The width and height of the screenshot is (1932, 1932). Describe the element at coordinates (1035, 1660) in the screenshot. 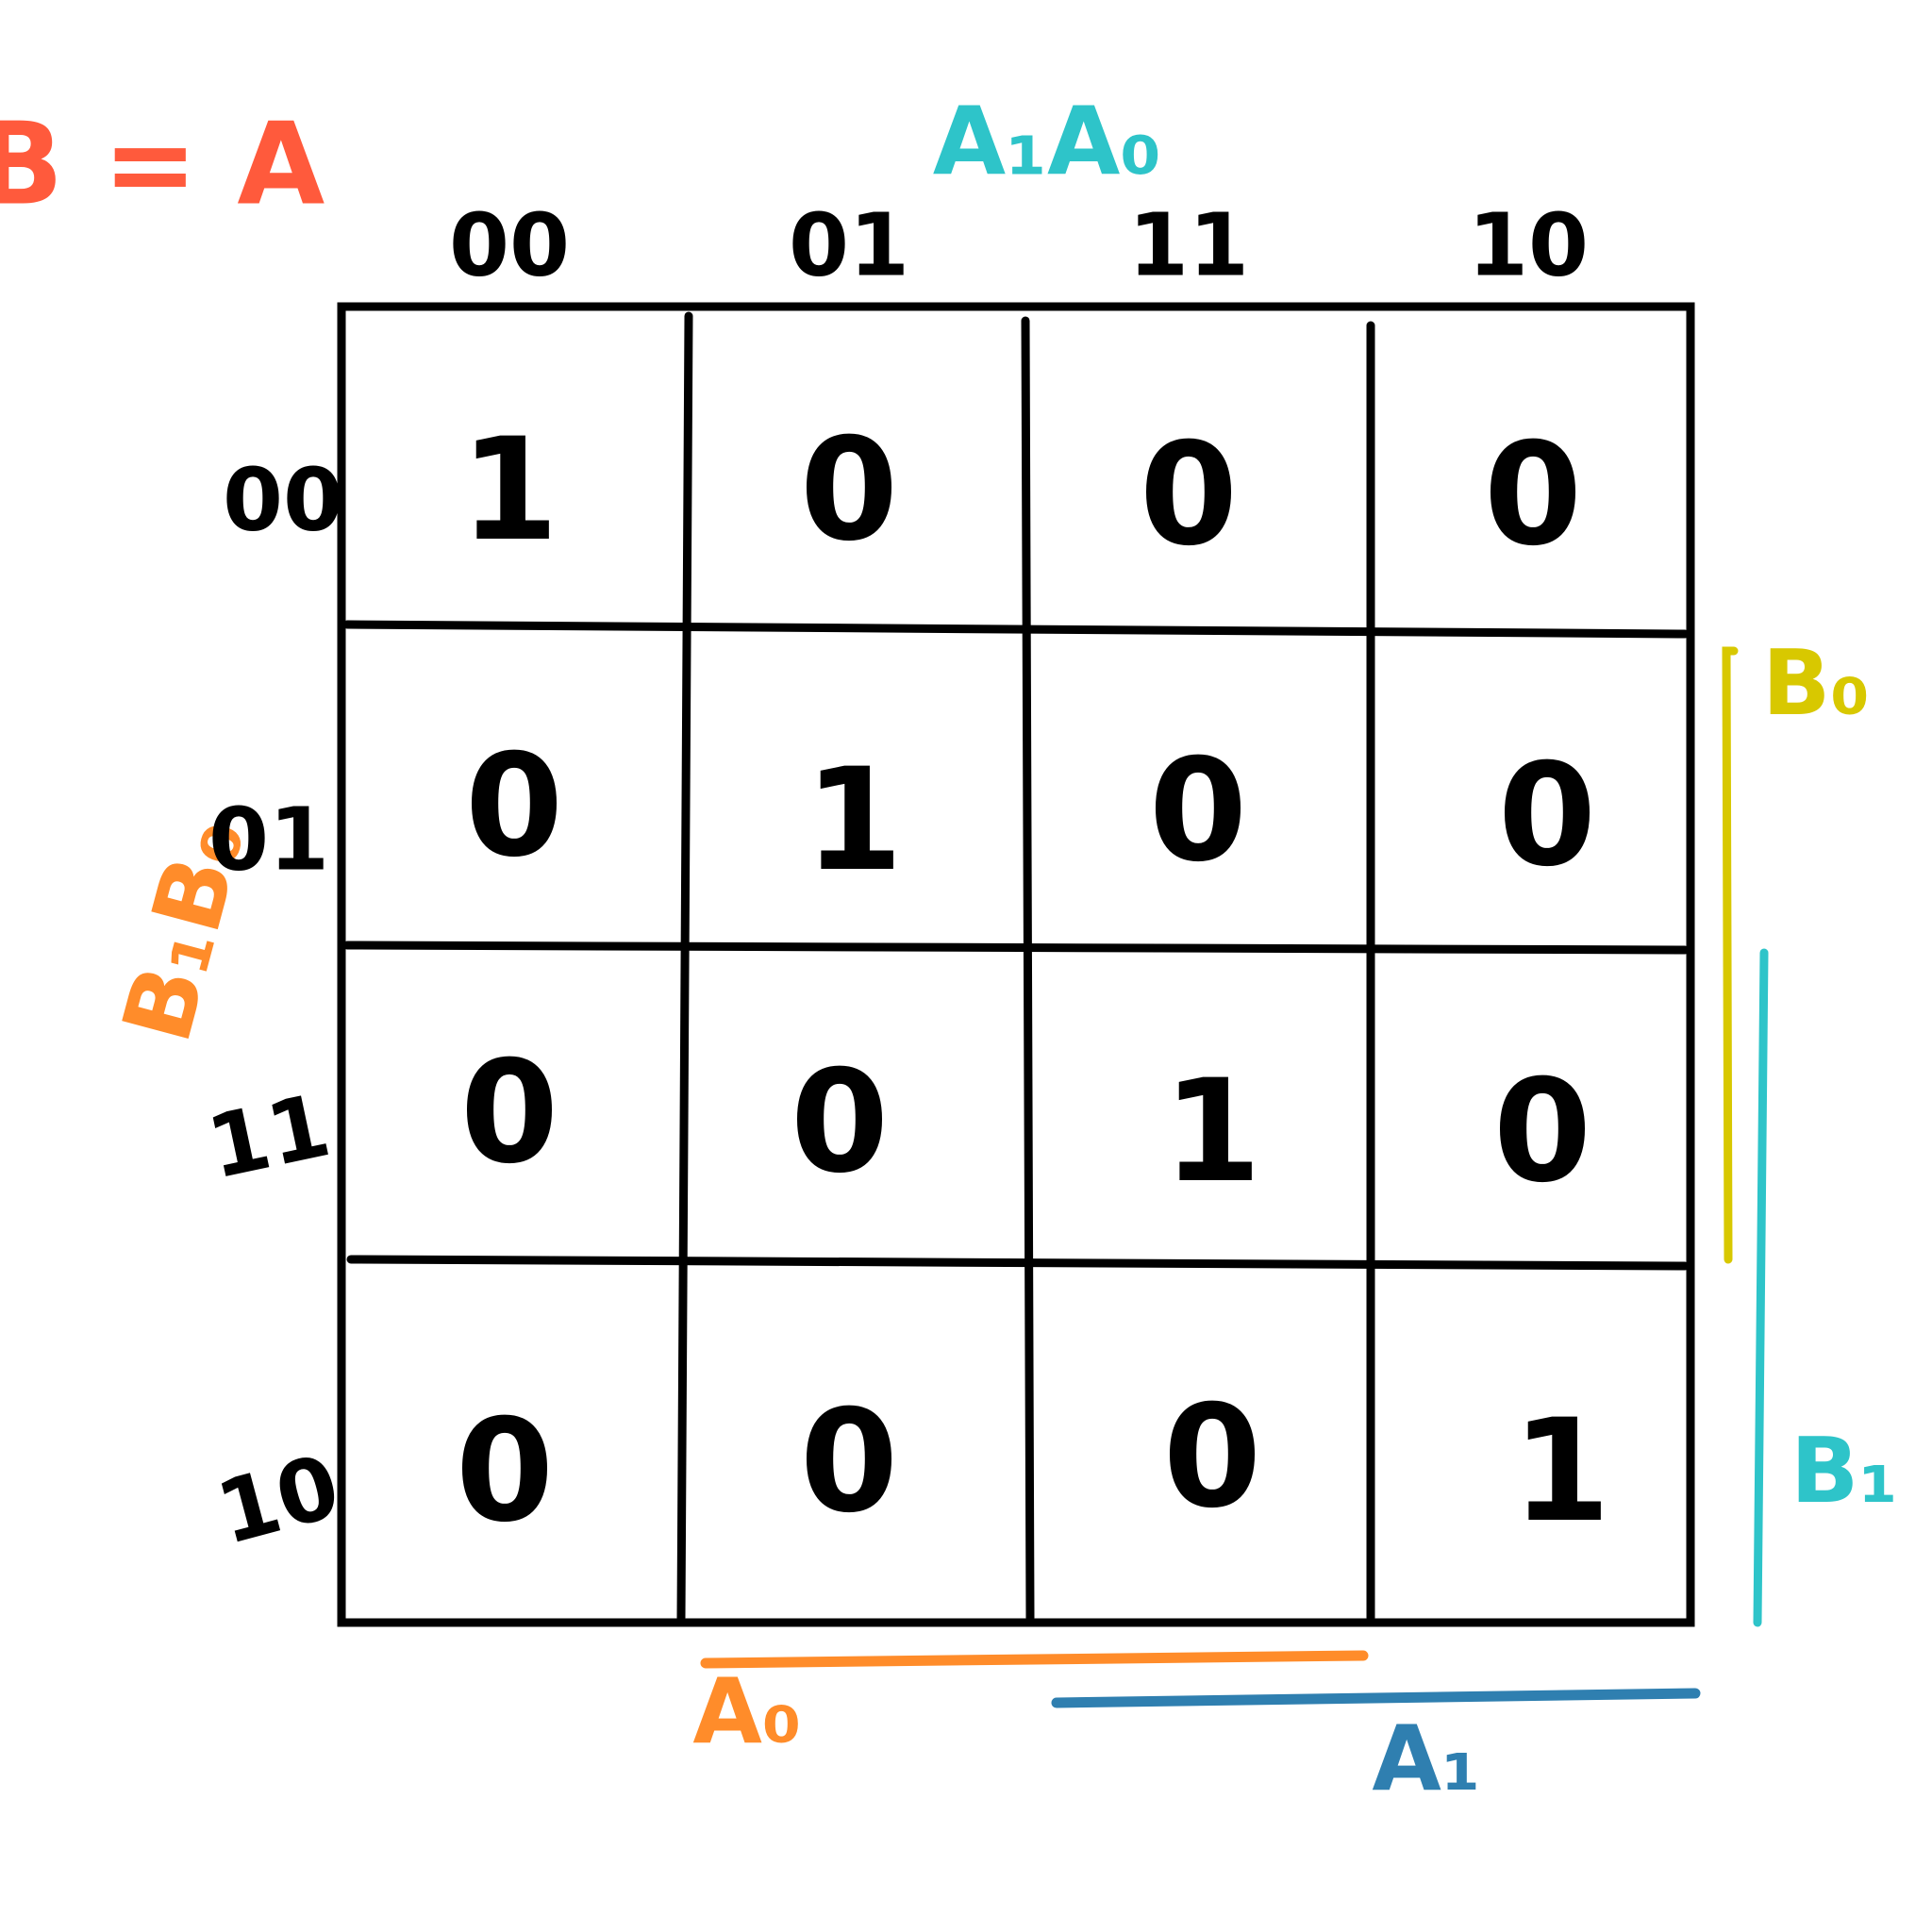

I see `a0-bracket` at that location.